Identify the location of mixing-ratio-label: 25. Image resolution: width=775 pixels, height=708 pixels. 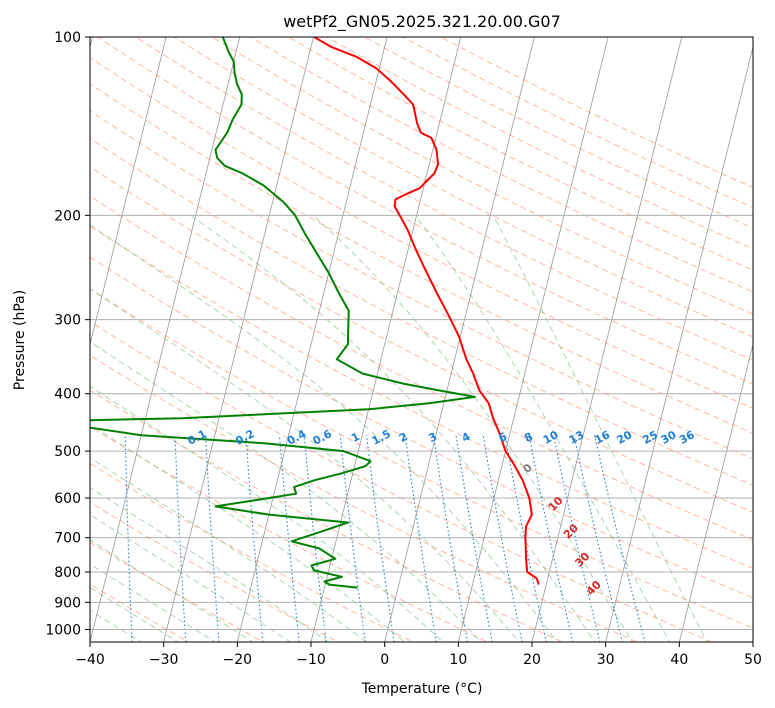
(650, 437).